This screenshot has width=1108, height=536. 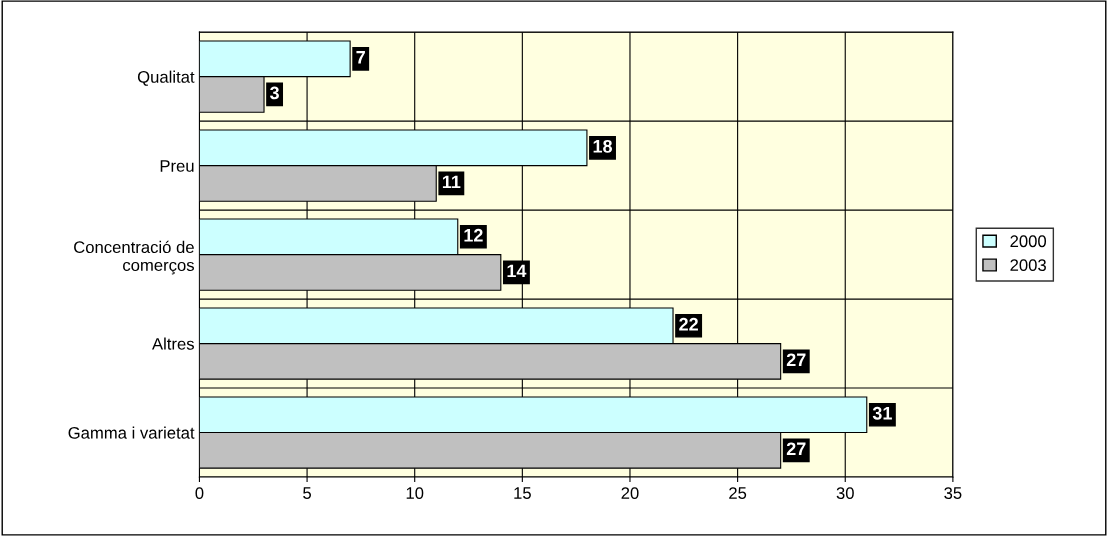 I want to click on y-tick-label: Qualitat, so click(x=166, y=78).